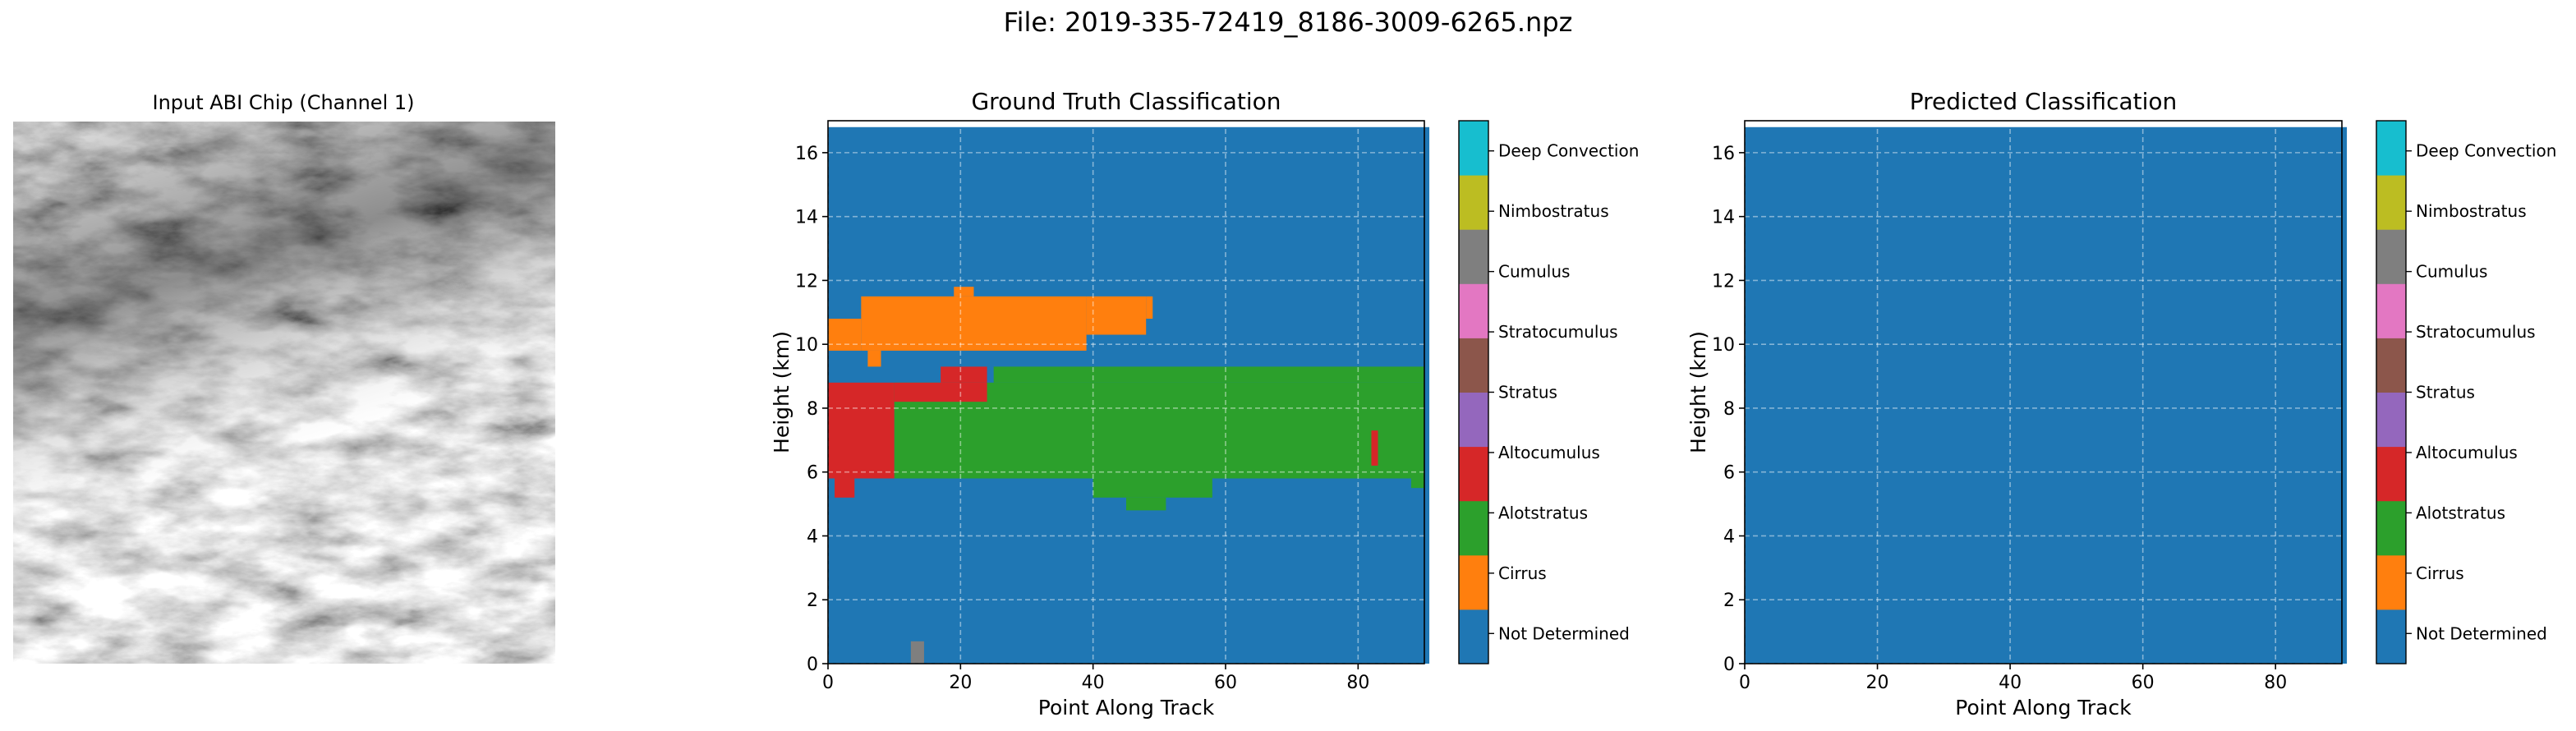 The height and width of the screenshot is (731, 2576). Describe the element at coordinates (2044, 101) in the screenshot. I see `axes-title: Predicted Classification` at that location.